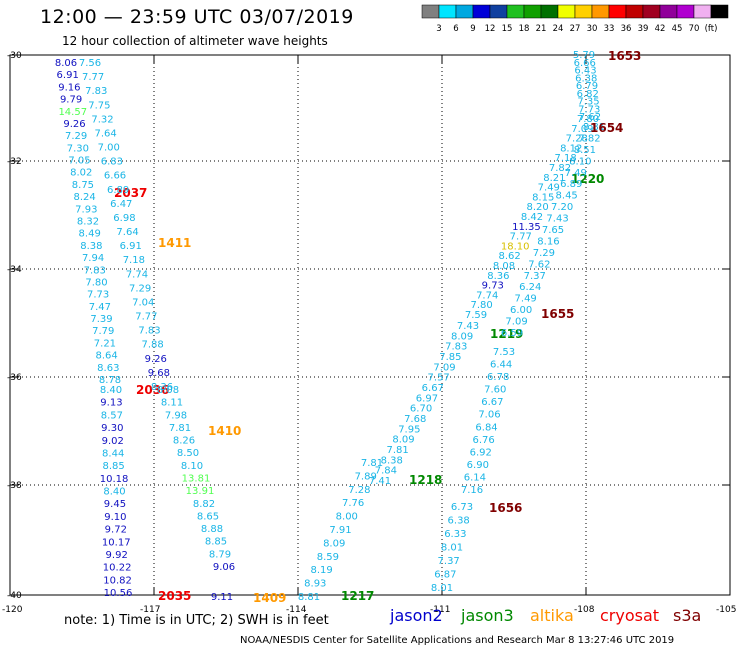 The width and height of the screenshot is (740, 650). What do you see at coordinates (558, 29) in the screenshot?
I see `colorbar-label: 24` at bounding box center [558, 29].